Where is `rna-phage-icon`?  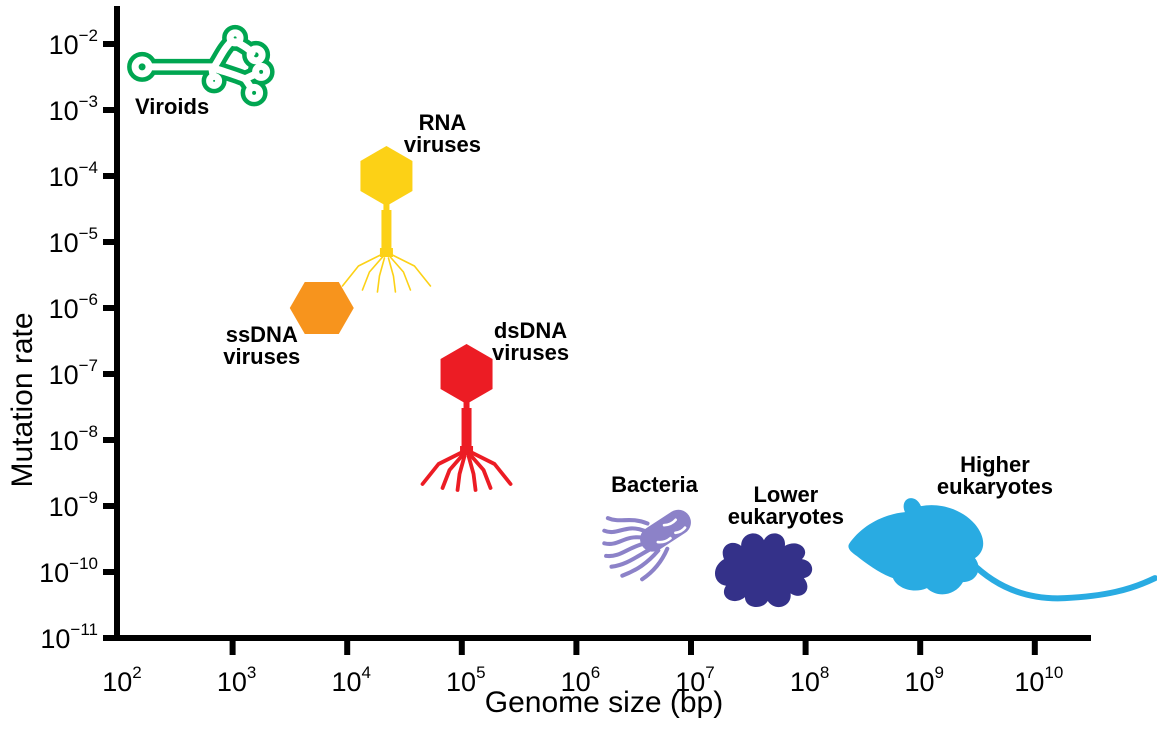 rna-phage-icon is located at coordinates (386, 219).